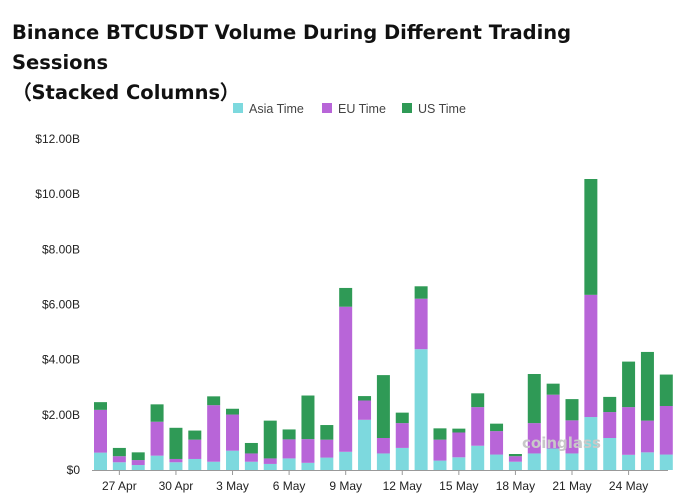 The image size is (690, 493). What do you see at coordinates (458, 486) in the screenshot?
I see `x-tick-label: 15 May` at bounding box center [458, 486].